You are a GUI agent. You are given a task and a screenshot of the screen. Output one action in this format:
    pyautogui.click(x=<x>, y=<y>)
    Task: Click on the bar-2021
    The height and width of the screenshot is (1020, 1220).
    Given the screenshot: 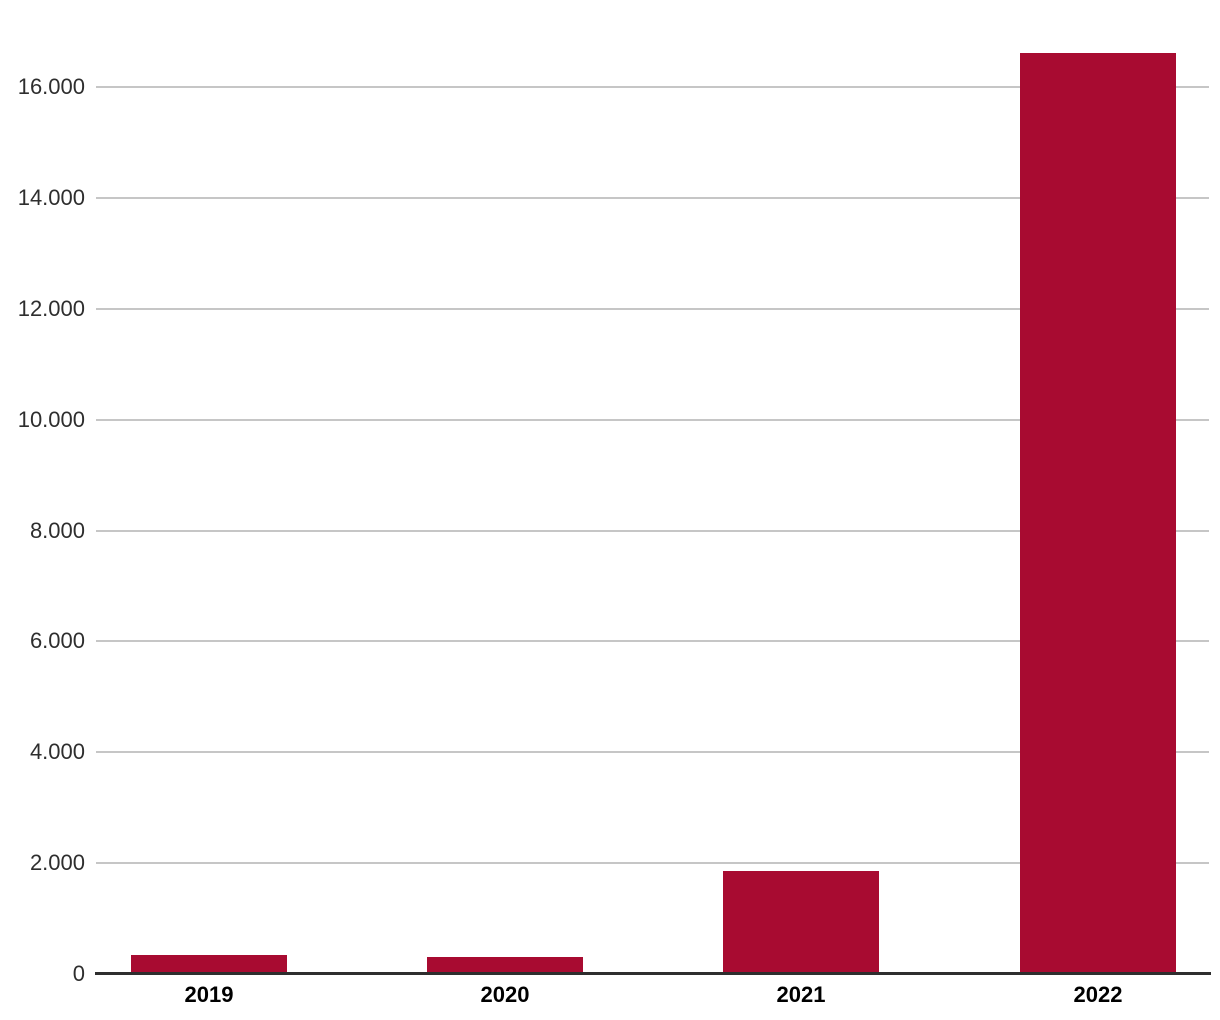 What is the action you would take?
    pyautogui.click(x=801, y=922)
    